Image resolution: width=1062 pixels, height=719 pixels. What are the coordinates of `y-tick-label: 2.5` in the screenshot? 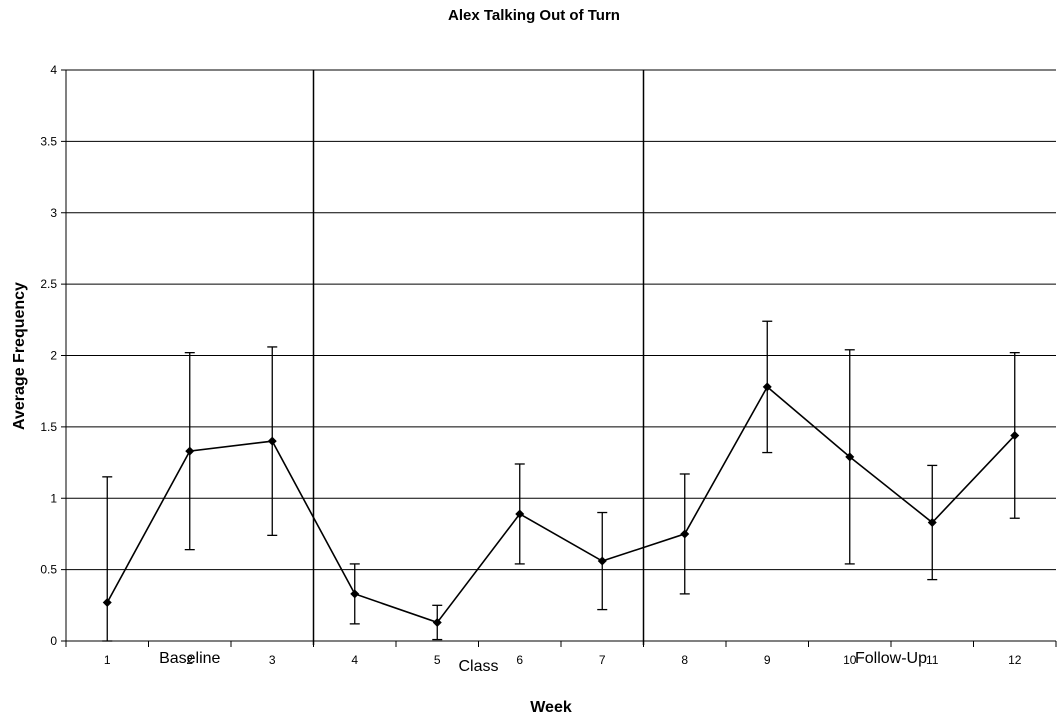 It's located at (48, 284).